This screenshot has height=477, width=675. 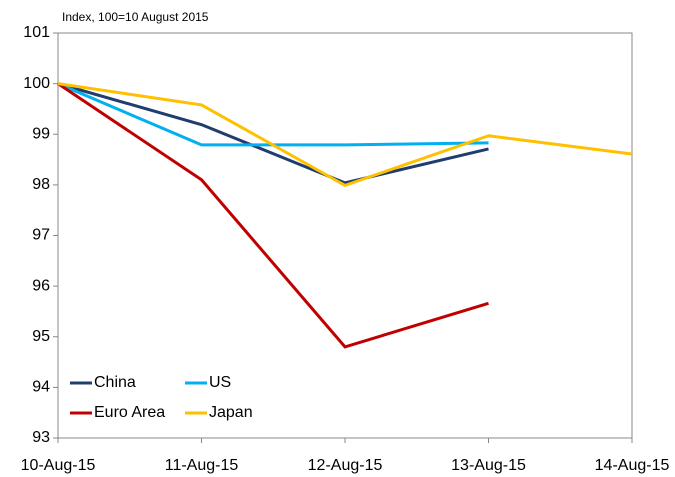 I want to click on legend-label: China, so click(x=115, y=382).